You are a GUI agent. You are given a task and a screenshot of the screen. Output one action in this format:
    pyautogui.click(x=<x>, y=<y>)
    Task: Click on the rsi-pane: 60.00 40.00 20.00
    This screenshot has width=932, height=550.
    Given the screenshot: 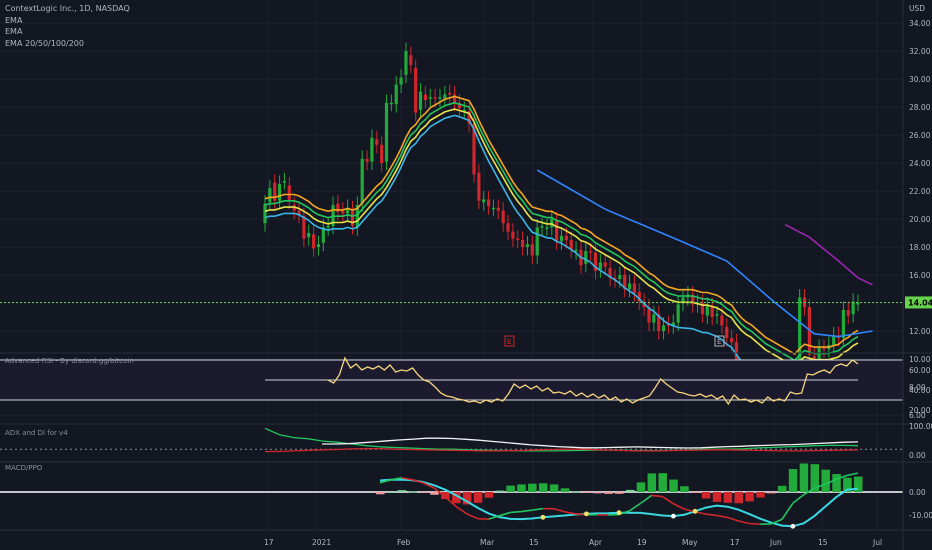 What is the action you would take?
    pyautogui.click(x=466, y=383)
    